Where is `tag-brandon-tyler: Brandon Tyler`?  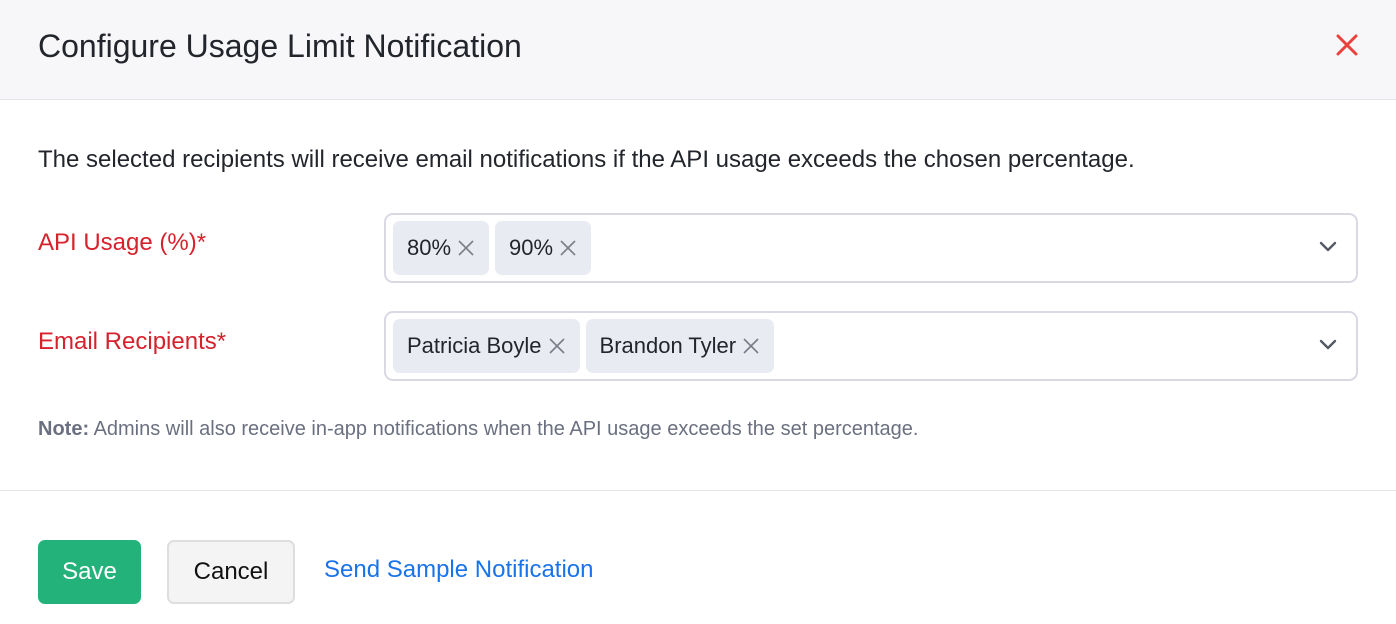
tag-brandon-tyler: Brandon Tyler is located at coordinates (680, 346).